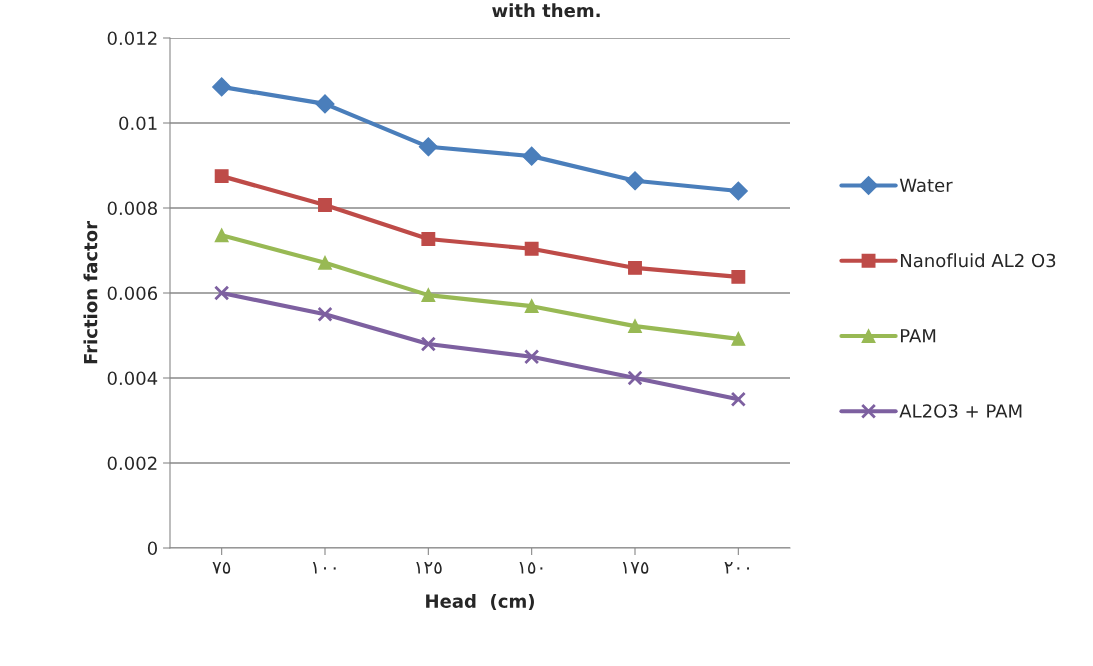 The width and height of the screenshot is (1093, 666). What do you see at coordinates (152, 548) in the screenshot?
I see `y-tick-label: 0` at bounding box center [152, 548].